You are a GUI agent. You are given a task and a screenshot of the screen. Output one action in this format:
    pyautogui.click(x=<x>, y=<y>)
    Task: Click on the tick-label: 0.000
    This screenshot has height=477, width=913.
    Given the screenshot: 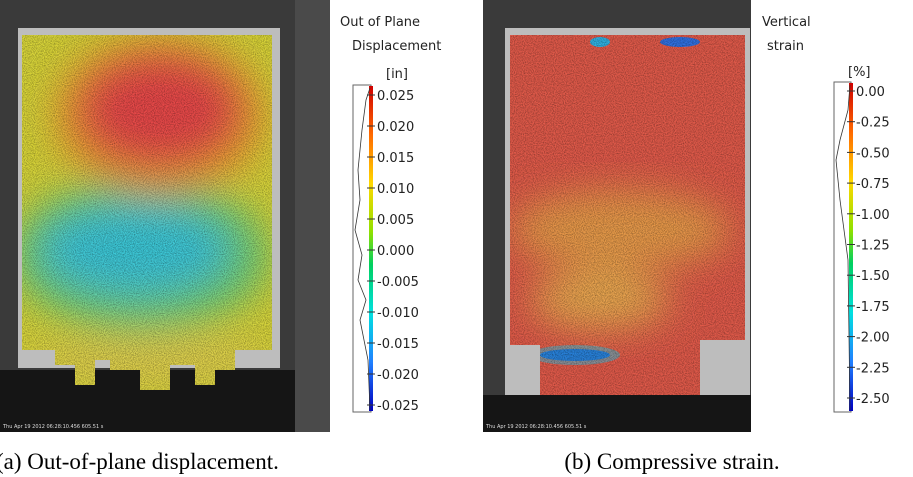 What is the action you would take?
    pyautogui.click(x=395, y=251)
    